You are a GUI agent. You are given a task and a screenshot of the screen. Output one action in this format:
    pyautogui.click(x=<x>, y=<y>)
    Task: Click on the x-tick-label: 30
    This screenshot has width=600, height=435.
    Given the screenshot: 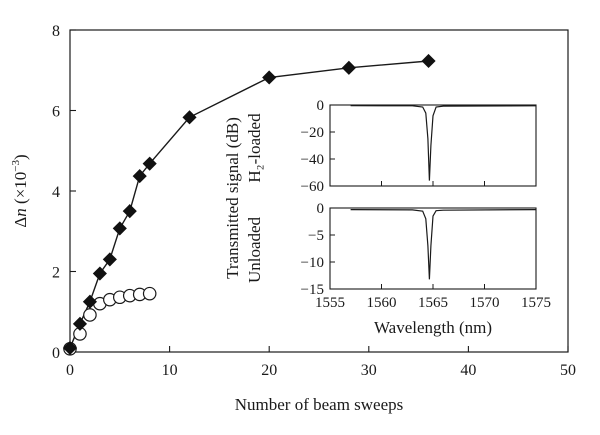 What is the action you would take?
    pyautogui.click(x=369, y=370)
    